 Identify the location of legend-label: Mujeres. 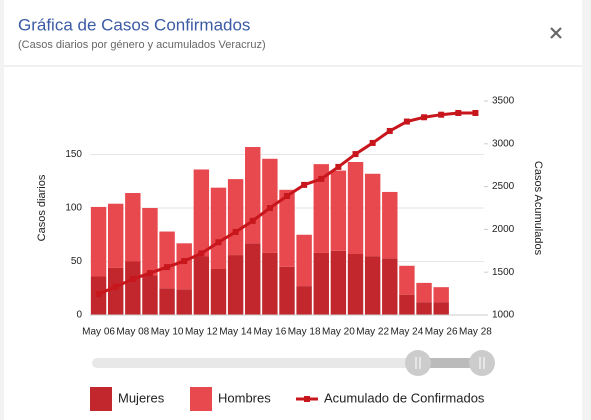
(141, 397).